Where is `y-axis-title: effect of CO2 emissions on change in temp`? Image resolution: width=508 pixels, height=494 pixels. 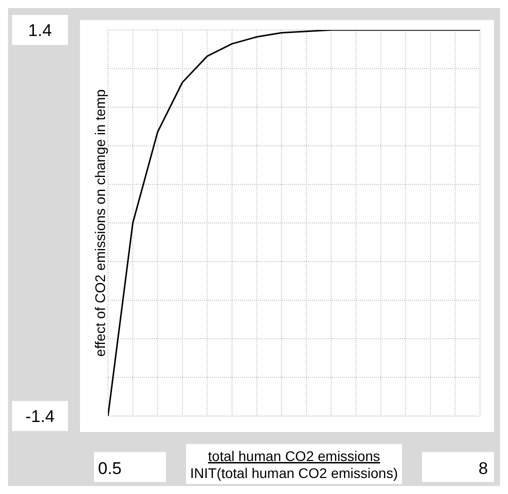 y-axis-title: effect of CO2 emissions on change in temp is located at coordinates (100, 223).